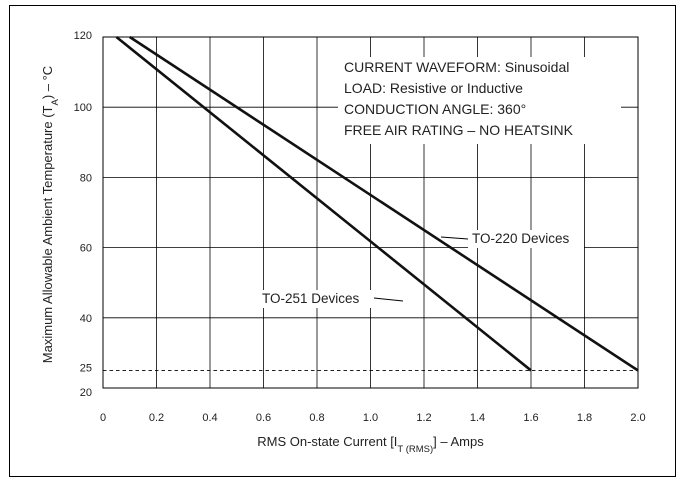 The width and height of the screenshot is (687, 482). What do you see at coordinates (47, 82) in the screenshot?
I see `y-axis-label-tail: ) – °C` at bounding box center [47, 82].